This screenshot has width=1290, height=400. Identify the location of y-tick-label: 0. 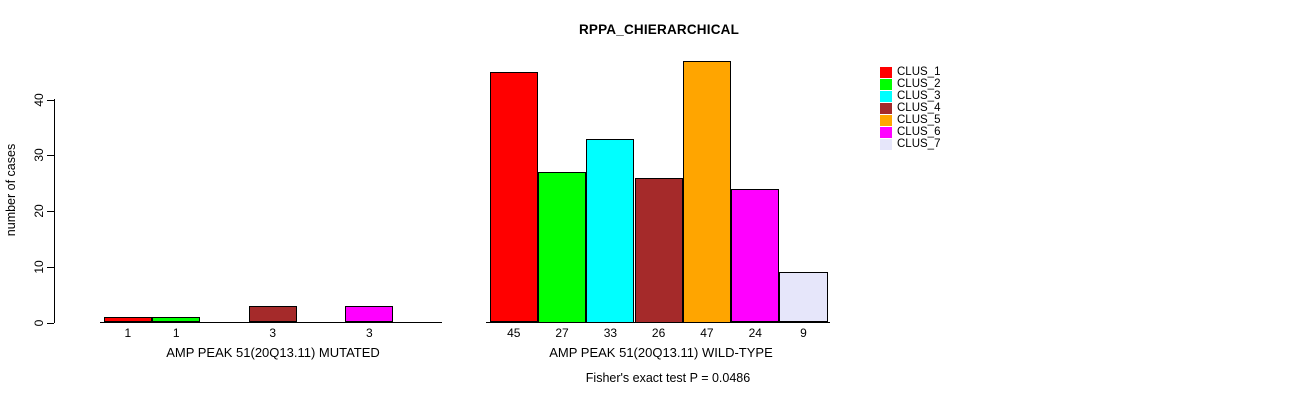
(39, 322).